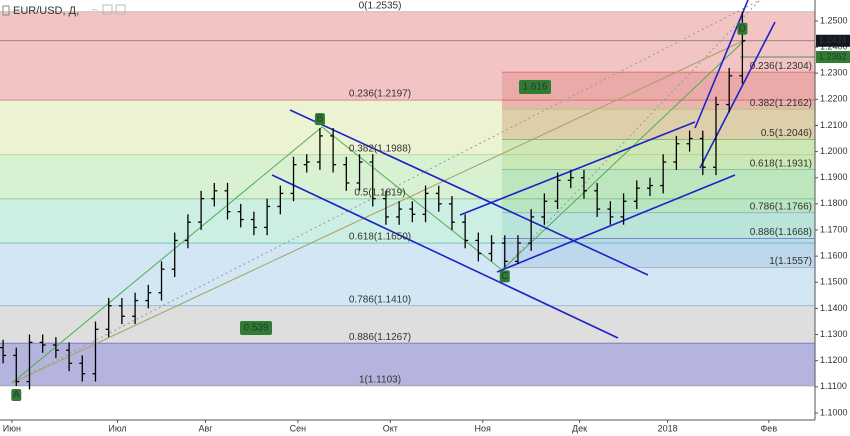 The width and height of the screenshot is (850, 436). I want to click on fib-level-label: 0.618(1.1650), so click(380, 237).